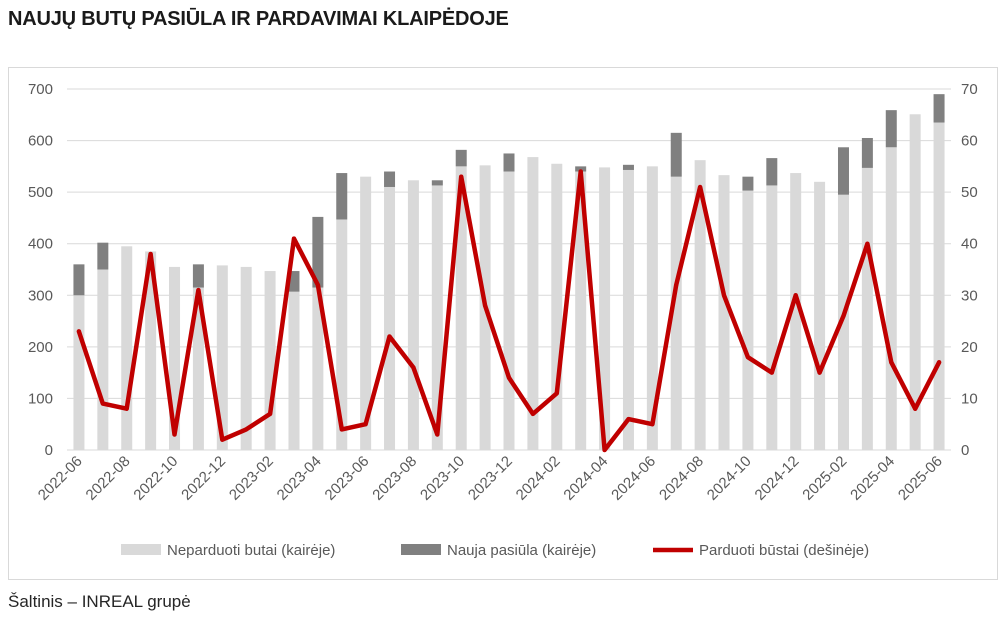 The width and height of the screenshot is (1006, 619). Describe the element at coordinates (299, 478) in the screenshot. I see `x-tick-label: 2023-04` at that location.